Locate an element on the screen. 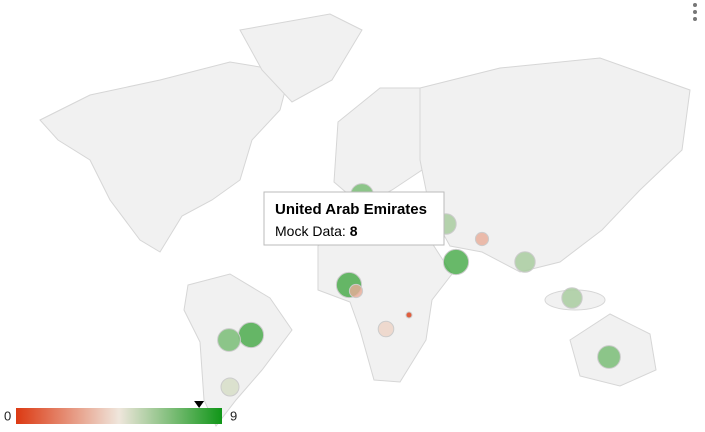 The image size is (705, 432). legend-min: 0 is located at coordinates (7, 415).